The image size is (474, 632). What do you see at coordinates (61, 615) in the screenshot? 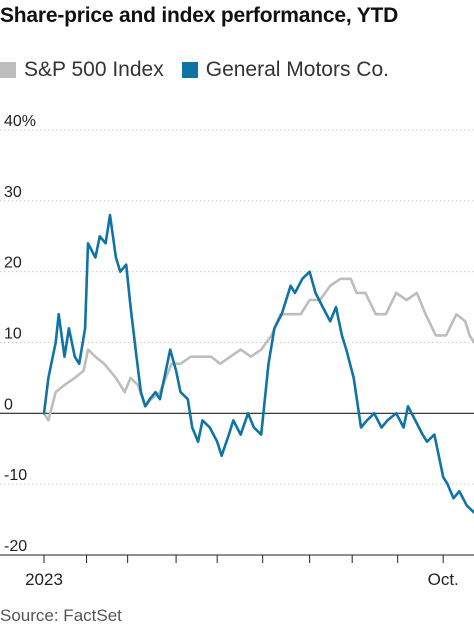
I see `source-note: Source: FactSet` at bounding box center [61, 615].